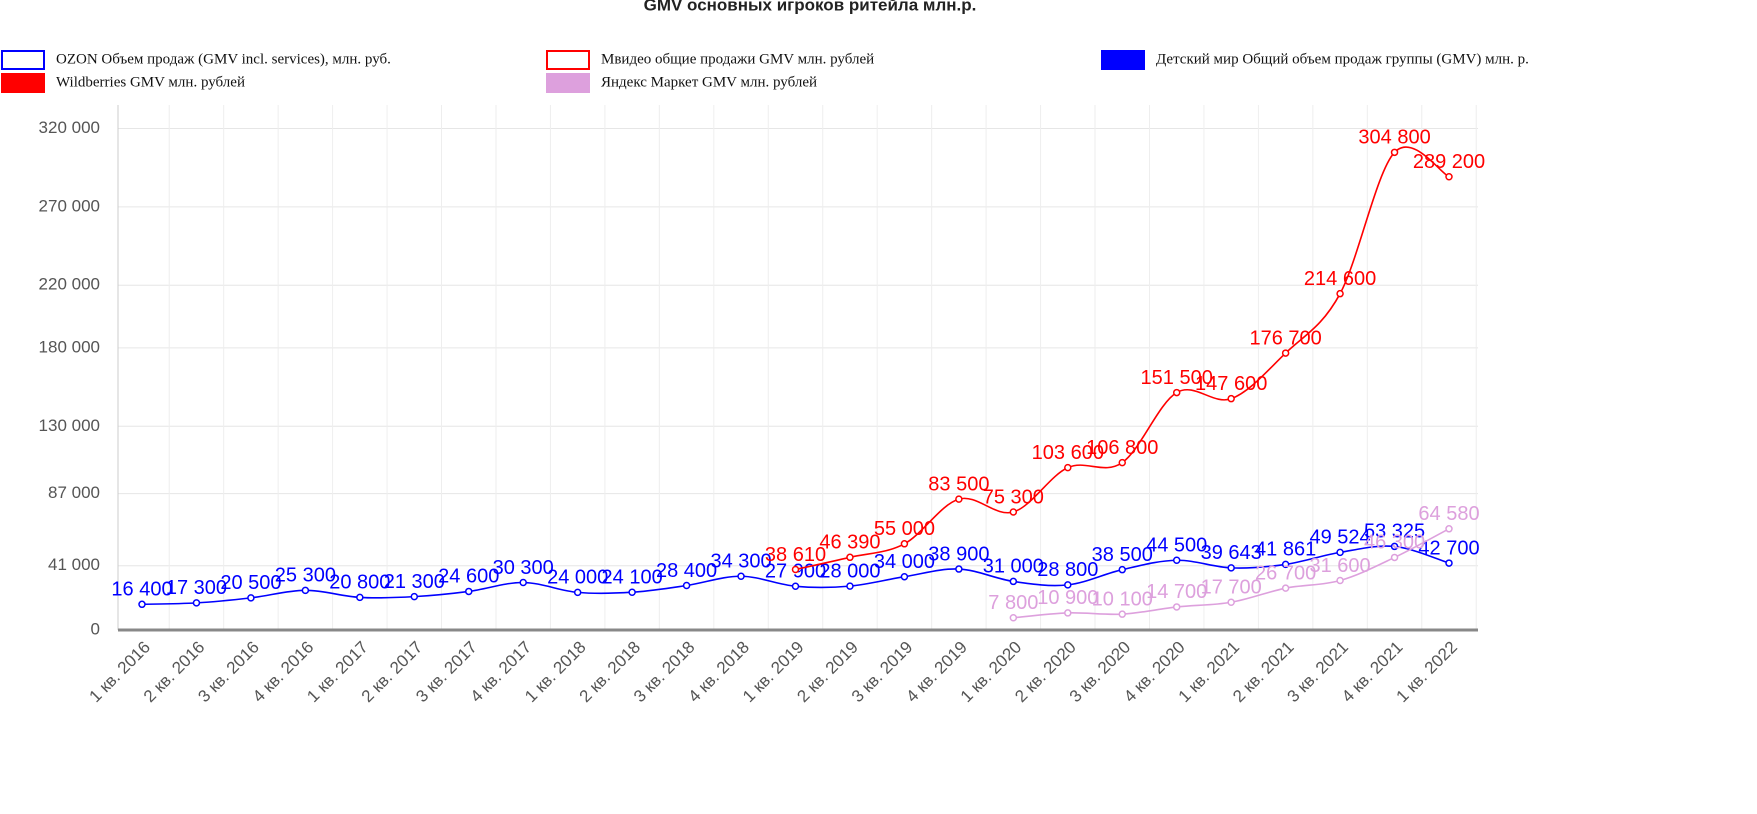  What do you see at coordinates (141, 590) in the screenshot?
I see `data-label: 16 400` at bounding box center [141, 590].